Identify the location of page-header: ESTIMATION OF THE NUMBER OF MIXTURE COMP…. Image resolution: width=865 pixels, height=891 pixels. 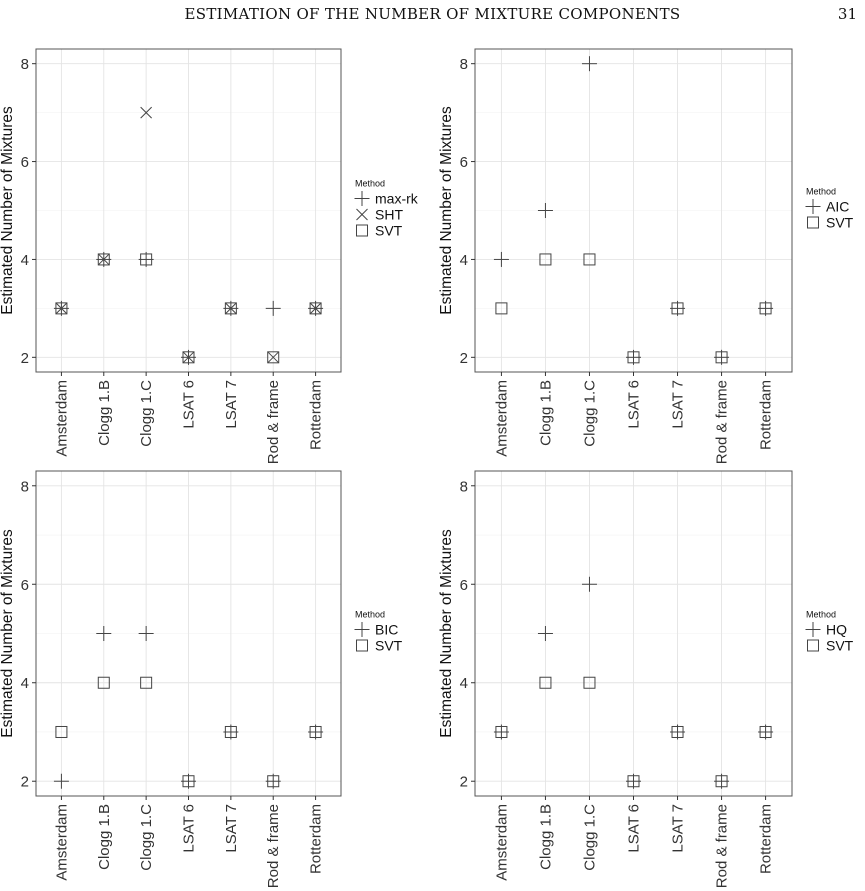
(432, 15).